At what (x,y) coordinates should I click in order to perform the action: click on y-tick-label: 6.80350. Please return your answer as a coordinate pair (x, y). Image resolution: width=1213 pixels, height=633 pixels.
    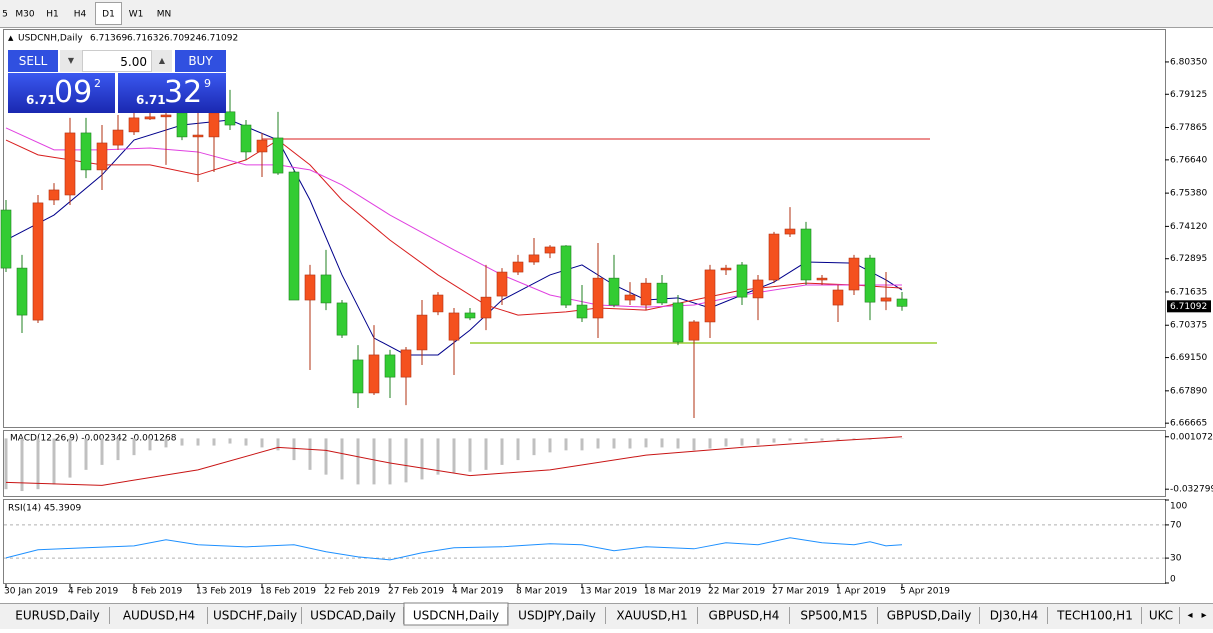
    Looking at the image, I should click on (1188, 62).